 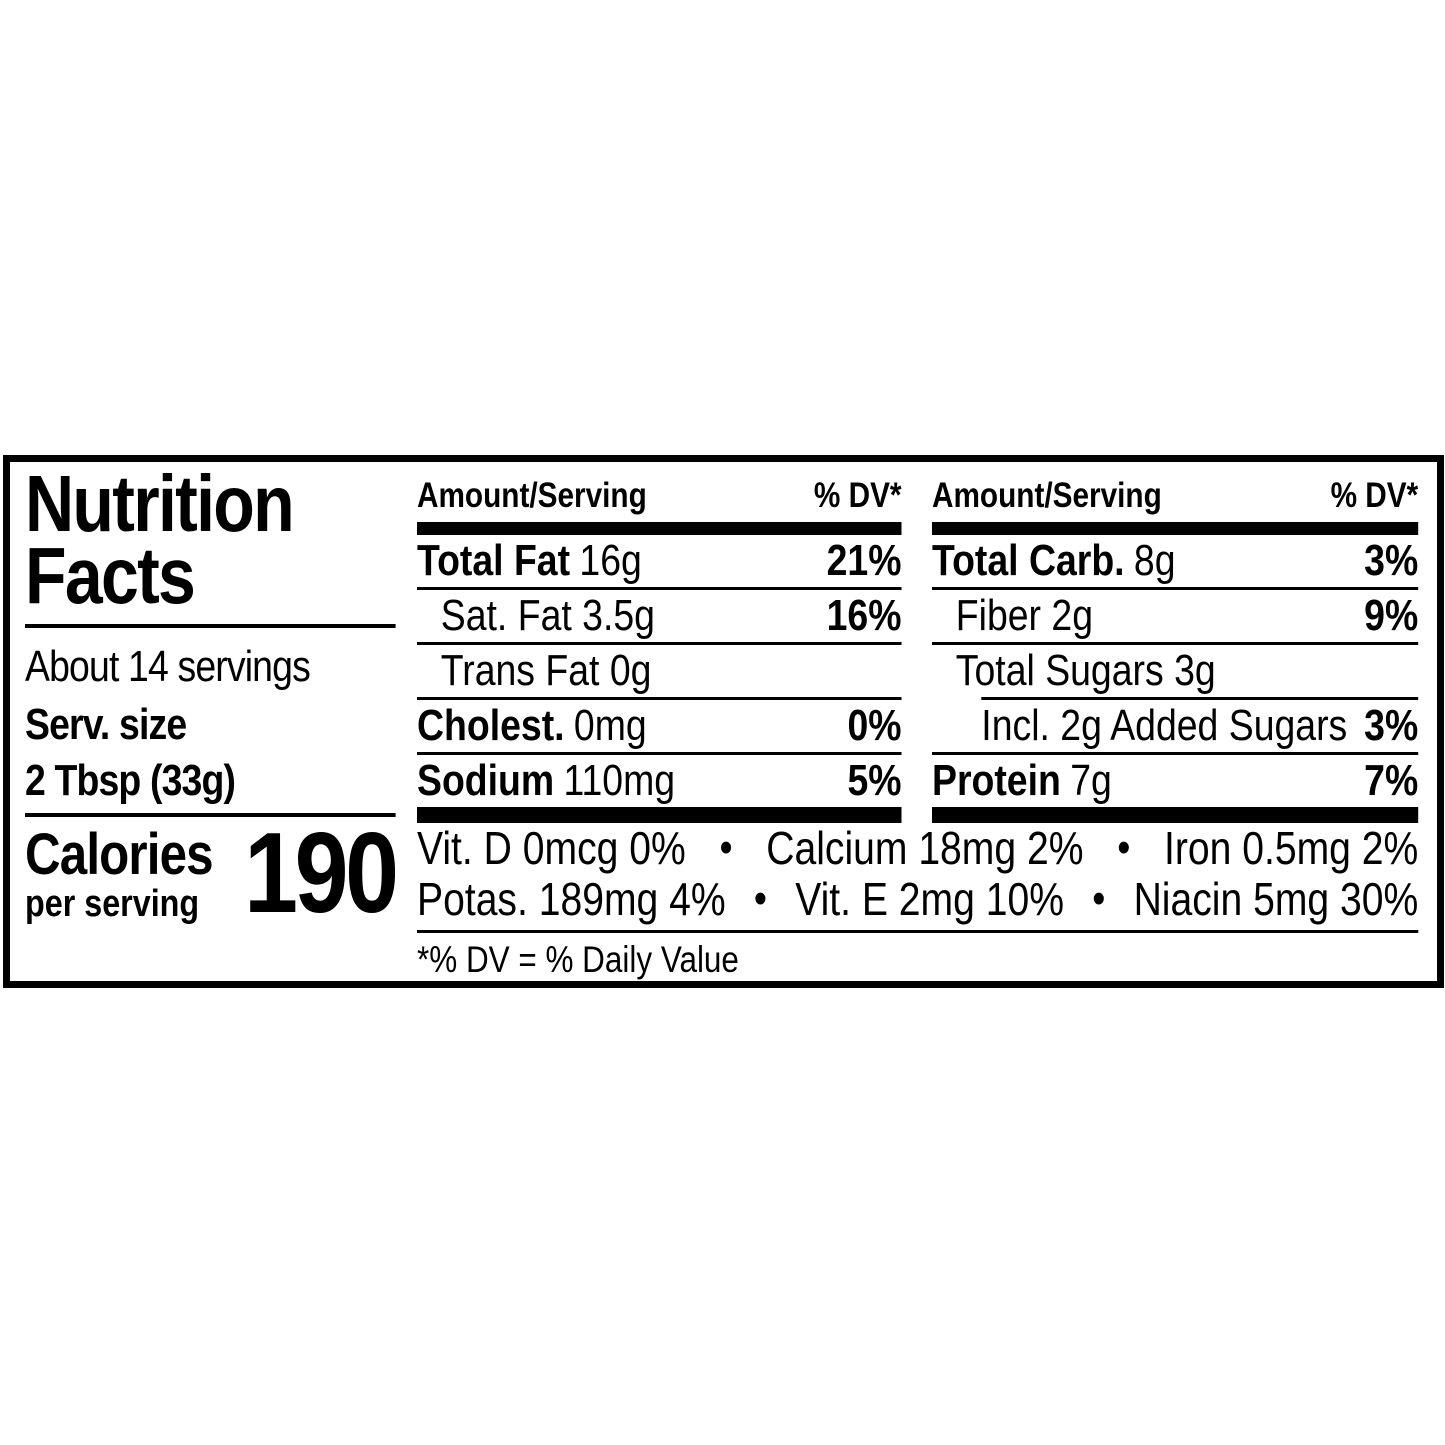 What do you see at coordinates (1391, 780) in the screenshot?
I see `dv-value: 7%` at bounding box center [1391, 780].